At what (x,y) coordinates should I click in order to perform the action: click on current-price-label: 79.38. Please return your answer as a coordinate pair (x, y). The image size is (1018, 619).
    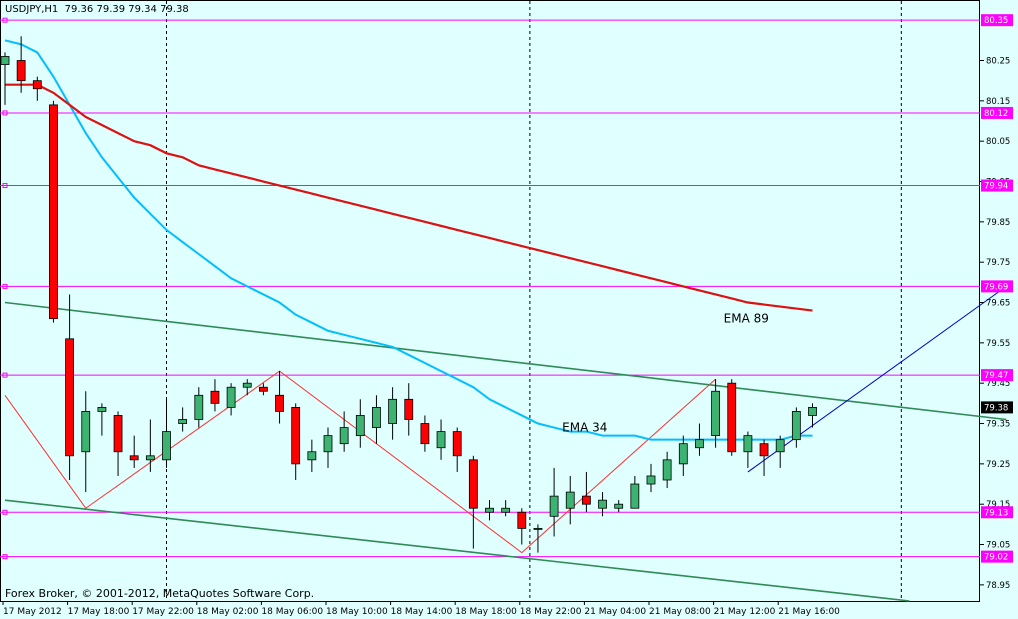
    Looking at the image, I should click on (996, 408).